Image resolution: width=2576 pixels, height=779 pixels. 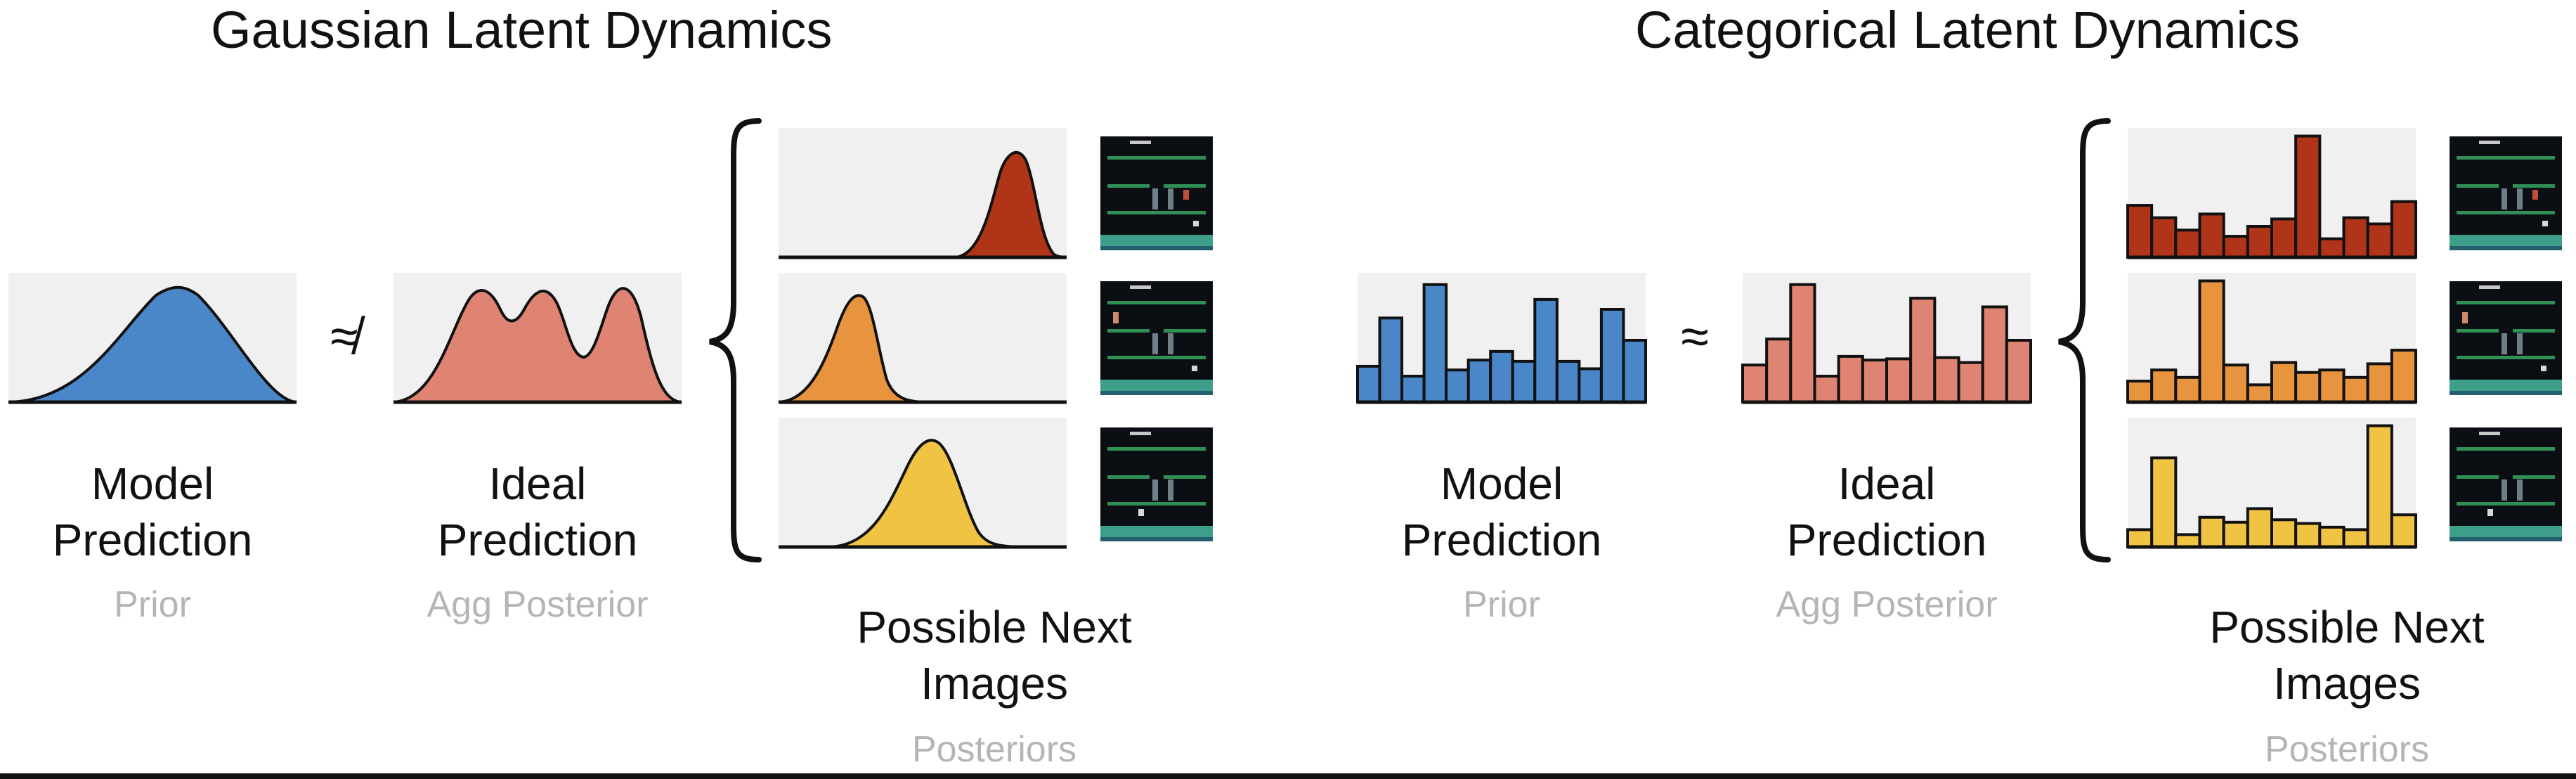 I want to click on categorical-posterior-3-plot, so click(x=2272, y=483).